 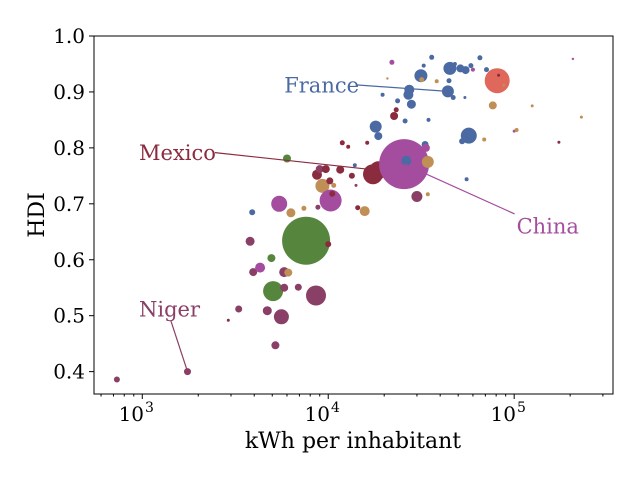 What do you see at coordinates (548, 226) in the screenshot?
I see `annotation-china: China` at bounding box center [548, 226].